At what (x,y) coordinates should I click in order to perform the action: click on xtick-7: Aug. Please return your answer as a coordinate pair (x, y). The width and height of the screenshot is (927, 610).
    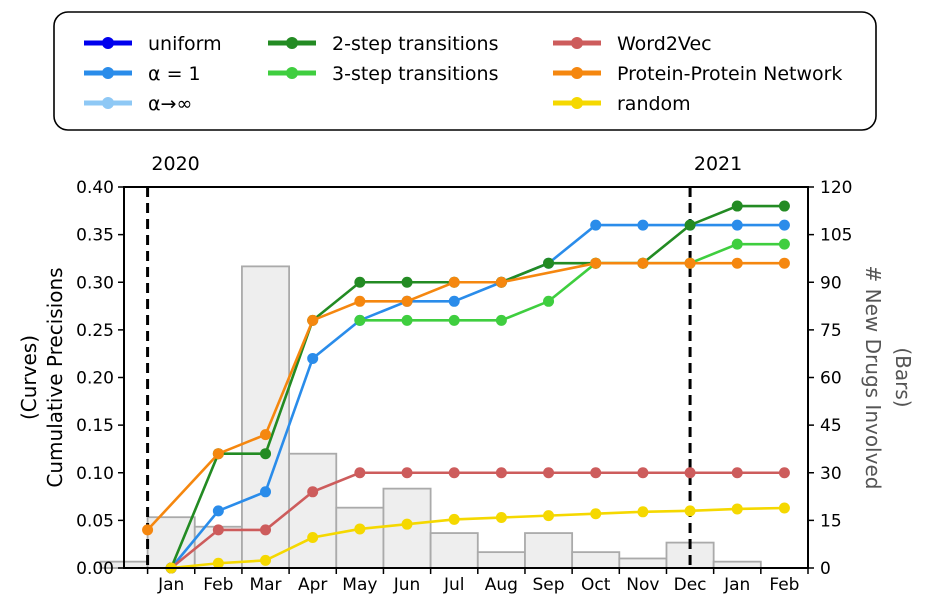
    Looking at the image, I should click on (501, 585).